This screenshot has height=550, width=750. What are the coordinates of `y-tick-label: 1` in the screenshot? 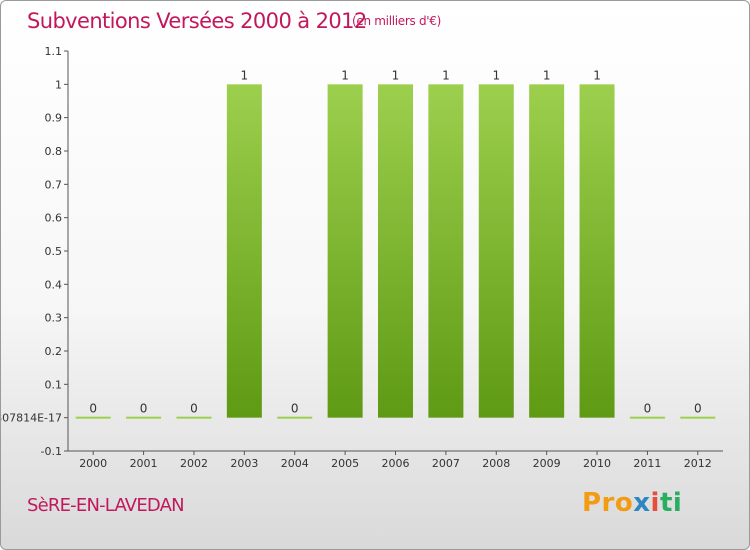 It's located at (58, 84).